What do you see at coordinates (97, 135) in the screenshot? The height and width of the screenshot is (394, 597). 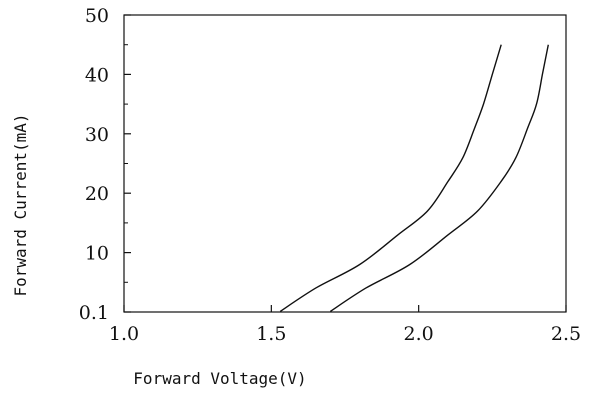 I see `y-tick-label: 30` at bounding box center [97, 135].